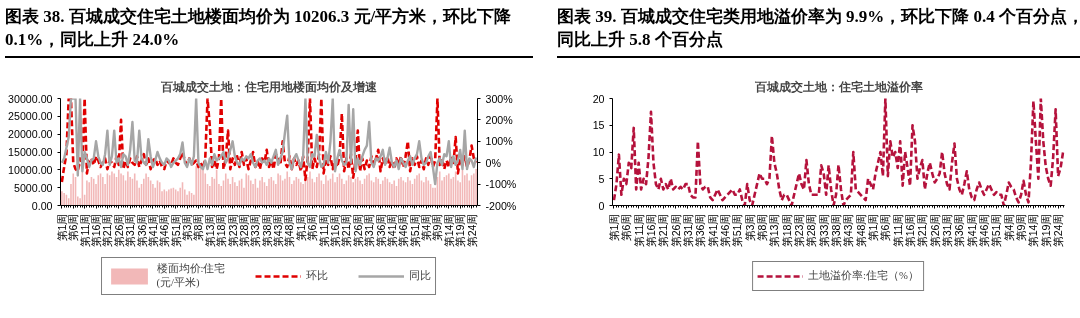 The height and width of the screenshot is (318, 1080). Describe the element at coordinates (499, 119) in the screenshot. I see `y2-tick-label: 200%` at that location.